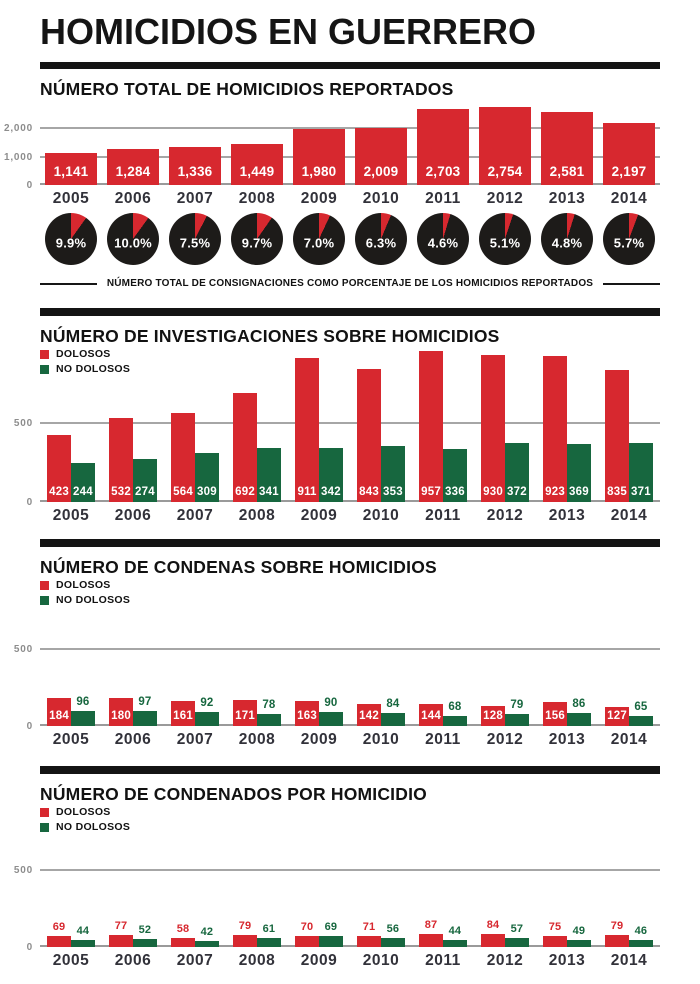 The height and width of the screenshot is (984, 700). I want to click on bar-dolosos-2014: 835, so click(617, 435).